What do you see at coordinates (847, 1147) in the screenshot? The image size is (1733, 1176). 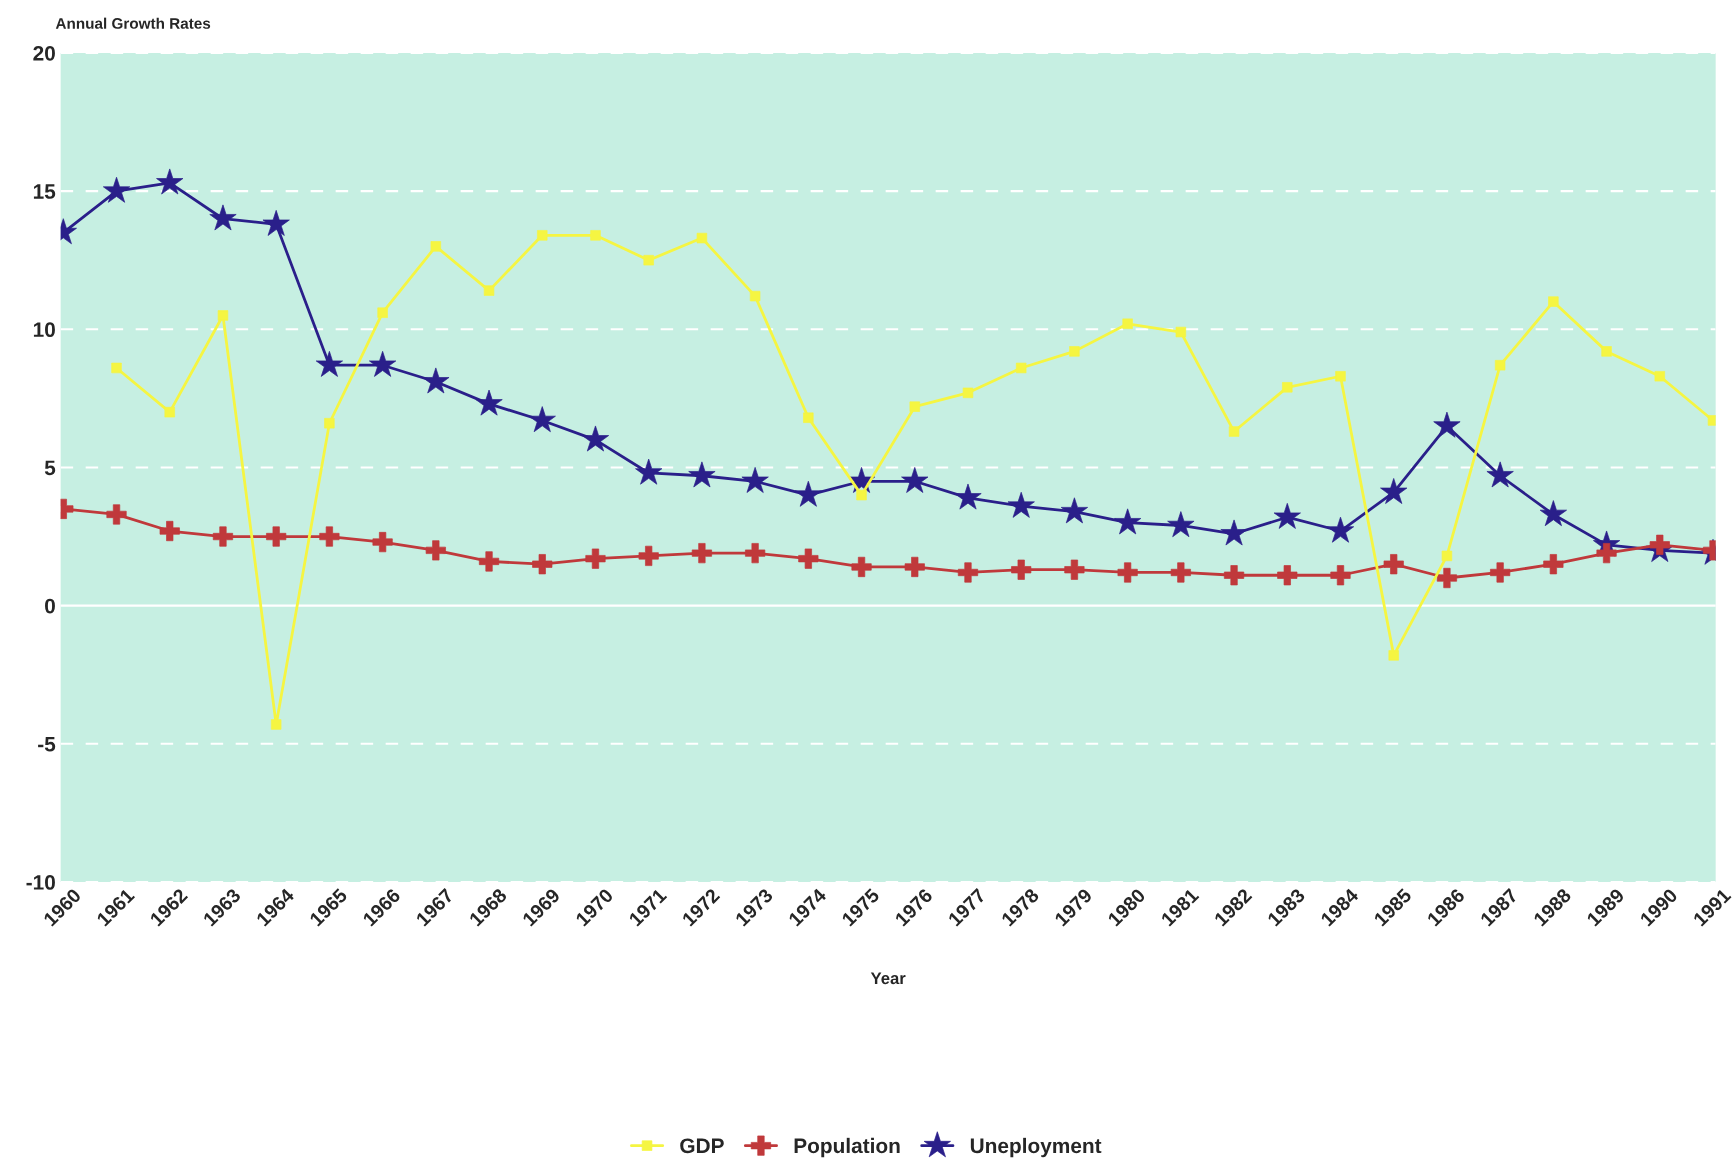 I see `legend-label: Population` at bounding box center [847, 1147].